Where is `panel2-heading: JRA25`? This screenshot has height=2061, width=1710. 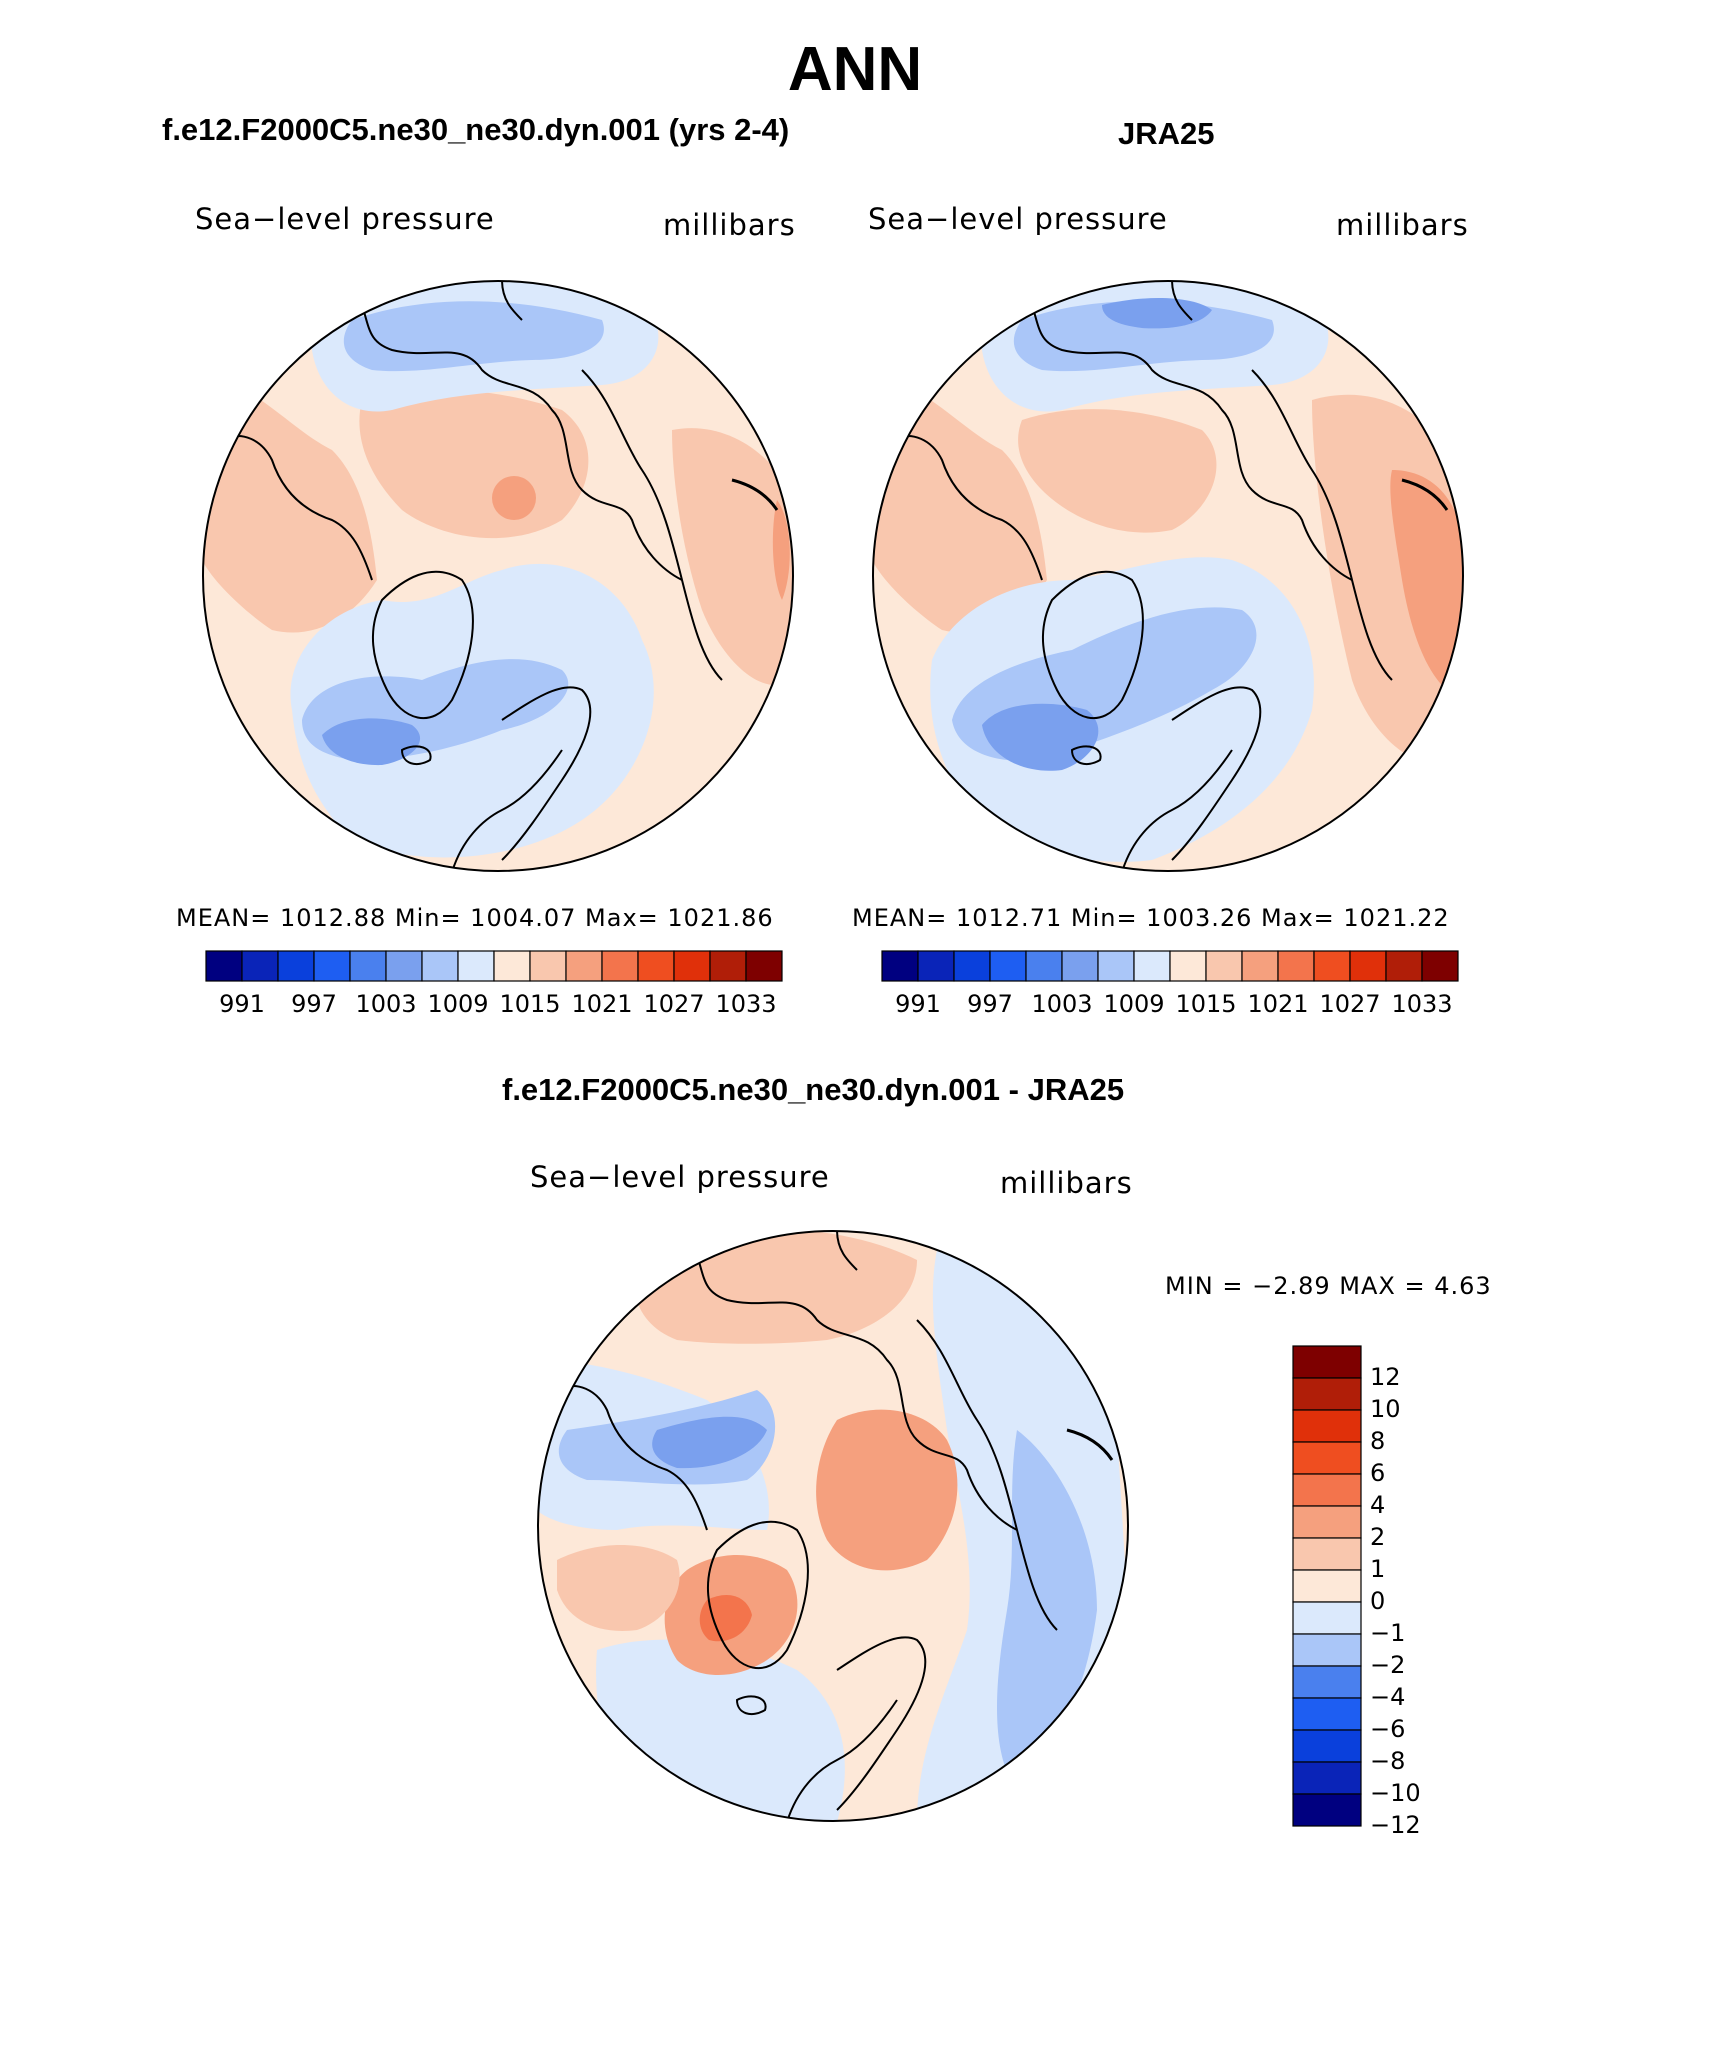
panel2-heading: JRA25 is located at coordinates (1166, 133).